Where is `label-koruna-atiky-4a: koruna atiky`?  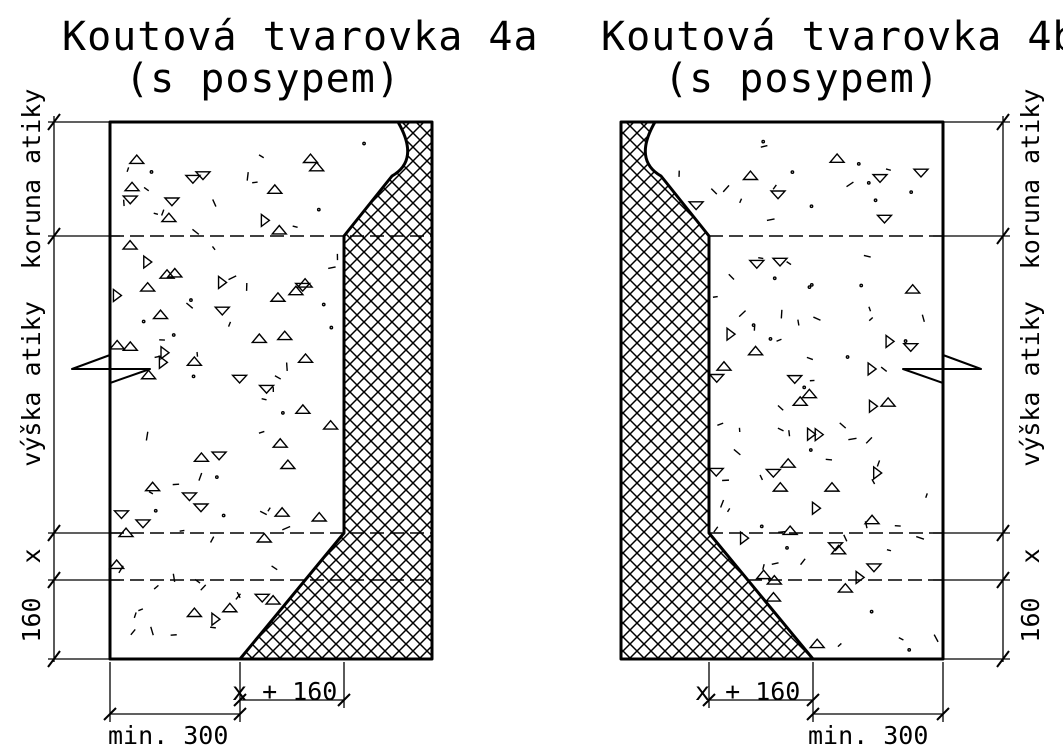 label-koruna-atiky-4a: koruna atiky is located at coordinates (31, 179).